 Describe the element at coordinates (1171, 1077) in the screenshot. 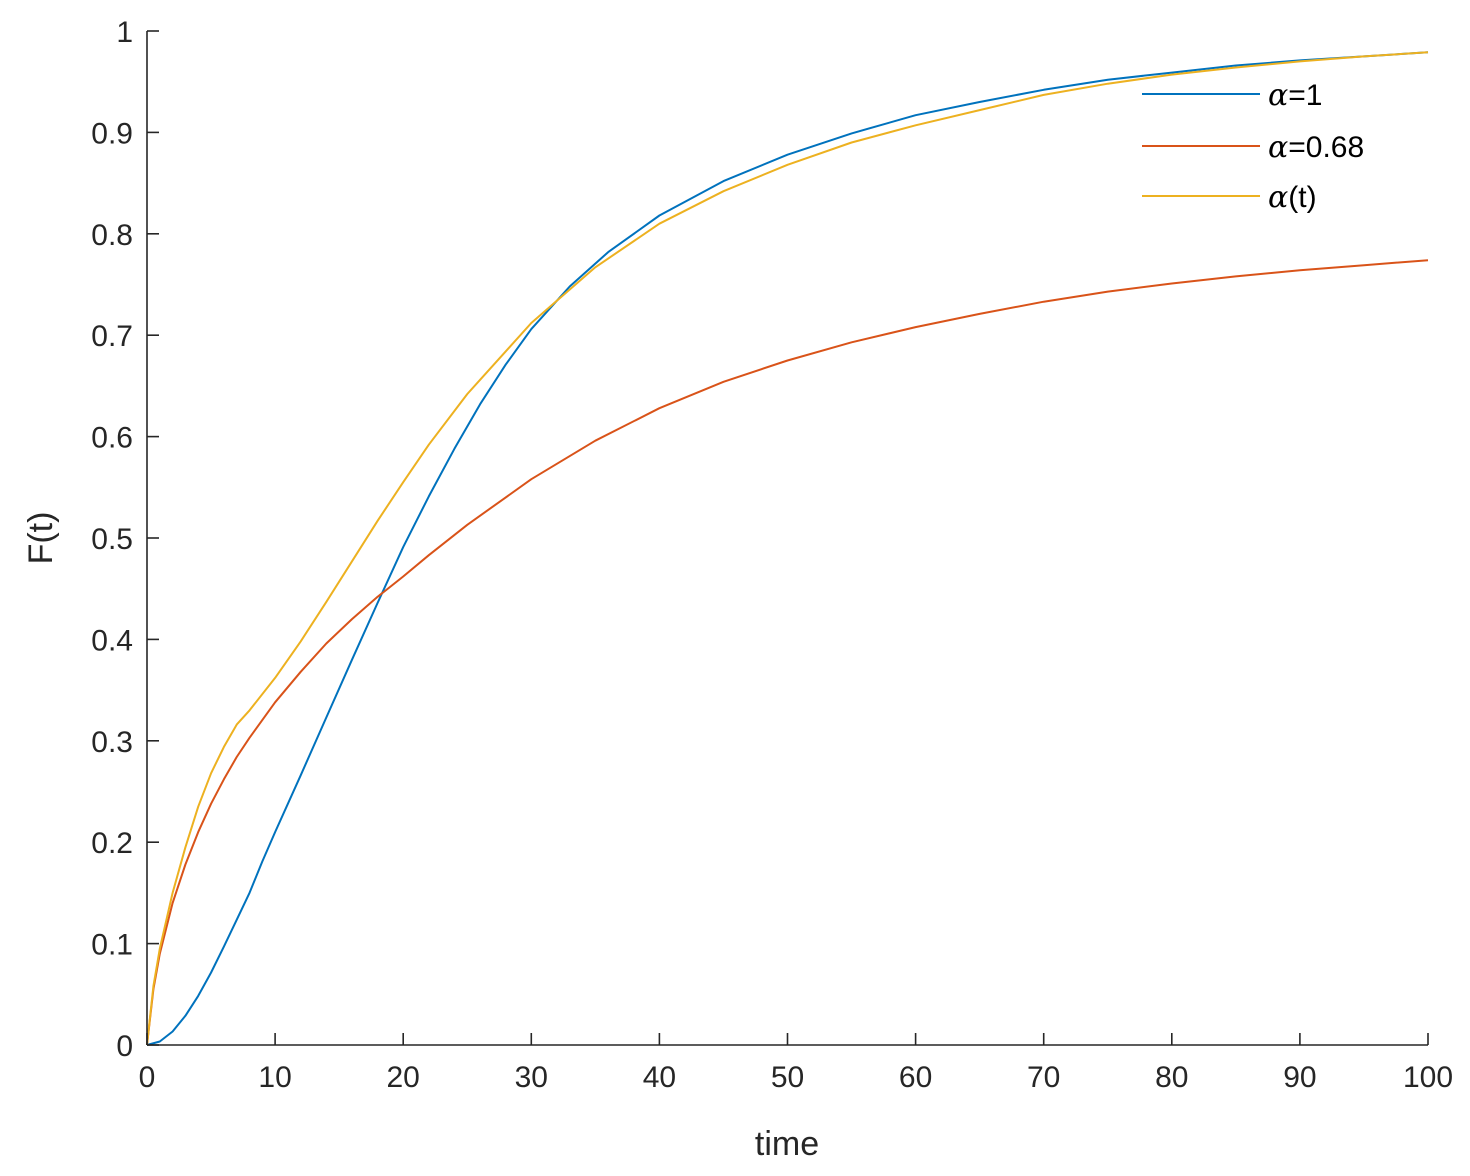

I see `x-tick-label: 80` at that location.